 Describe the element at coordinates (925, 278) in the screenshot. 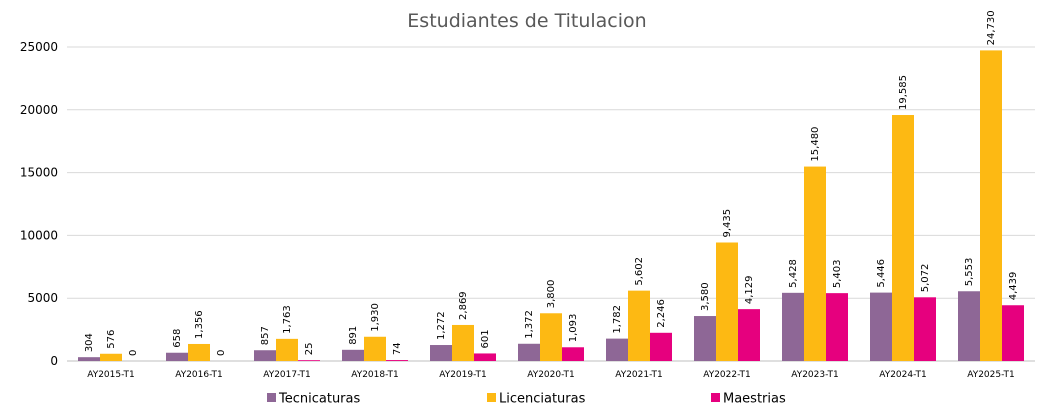

I see `data-label: 5,072` at that location.